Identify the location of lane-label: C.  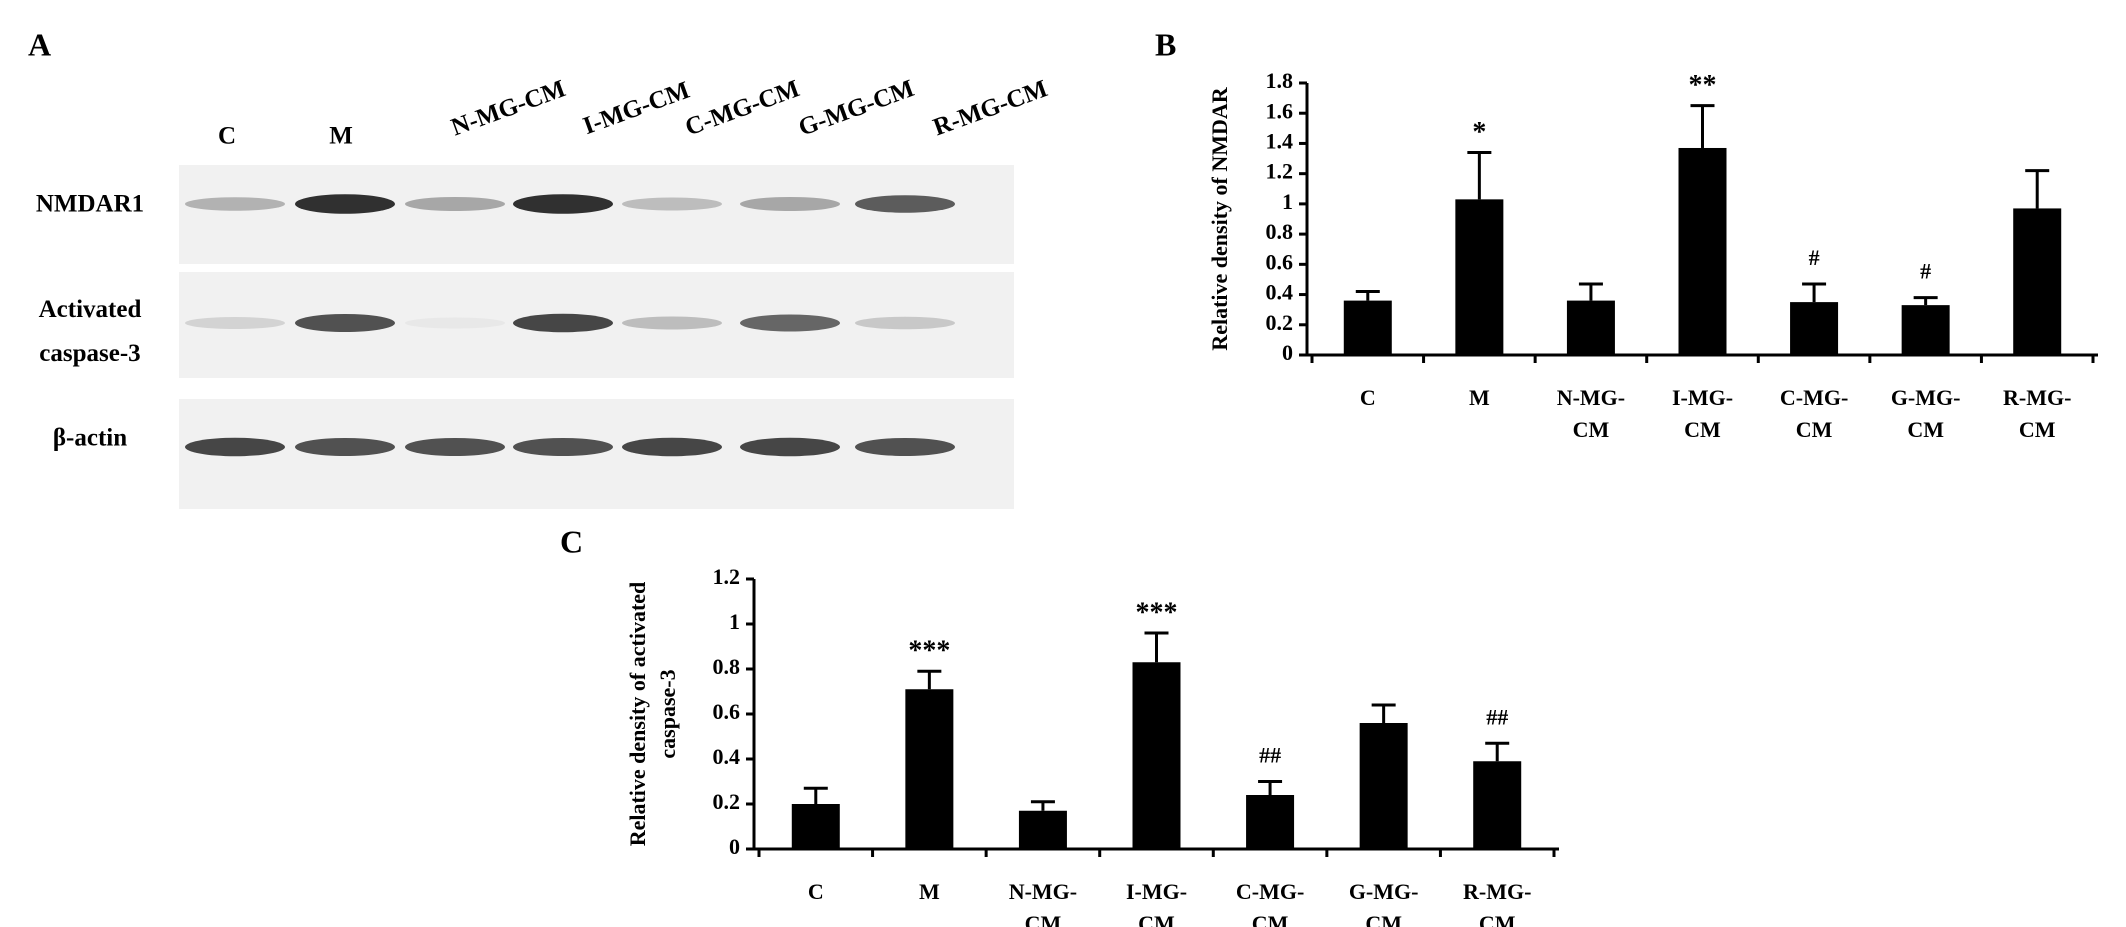
(227, 136).